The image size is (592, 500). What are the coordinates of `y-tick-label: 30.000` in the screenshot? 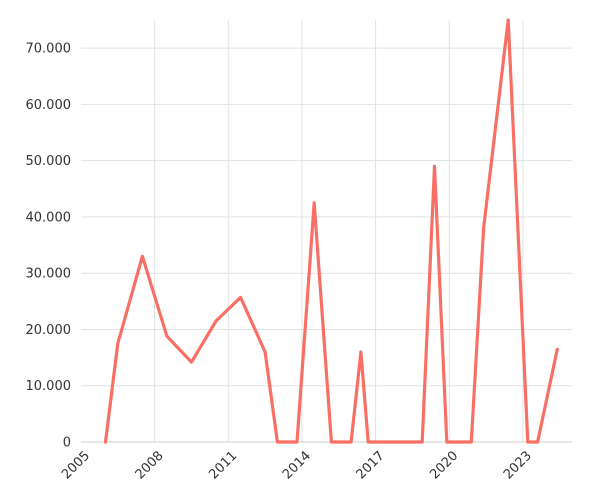 It's located at (49, 274).